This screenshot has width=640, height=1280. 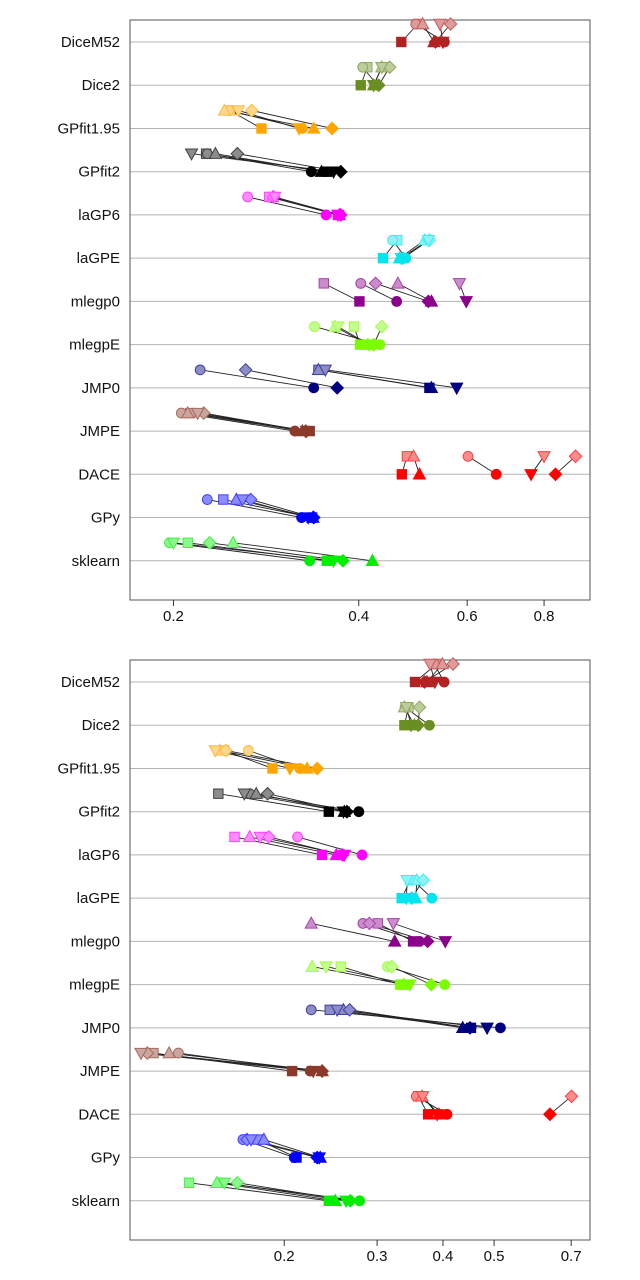 I want to click on x-tick-label: 0.4, so click(x=358, y=616).